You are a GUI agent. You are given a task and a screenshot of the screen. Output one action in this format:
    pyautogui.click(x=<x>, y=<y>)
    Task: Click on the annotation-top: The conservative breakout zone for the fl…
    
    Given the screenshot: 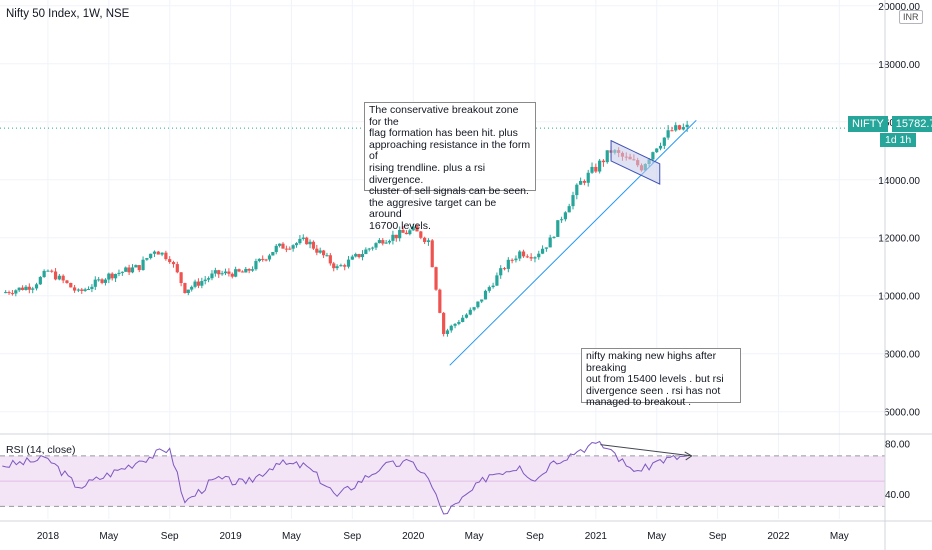 What is the action you would take?
    pyautogui.click(x=450, y=167)
    